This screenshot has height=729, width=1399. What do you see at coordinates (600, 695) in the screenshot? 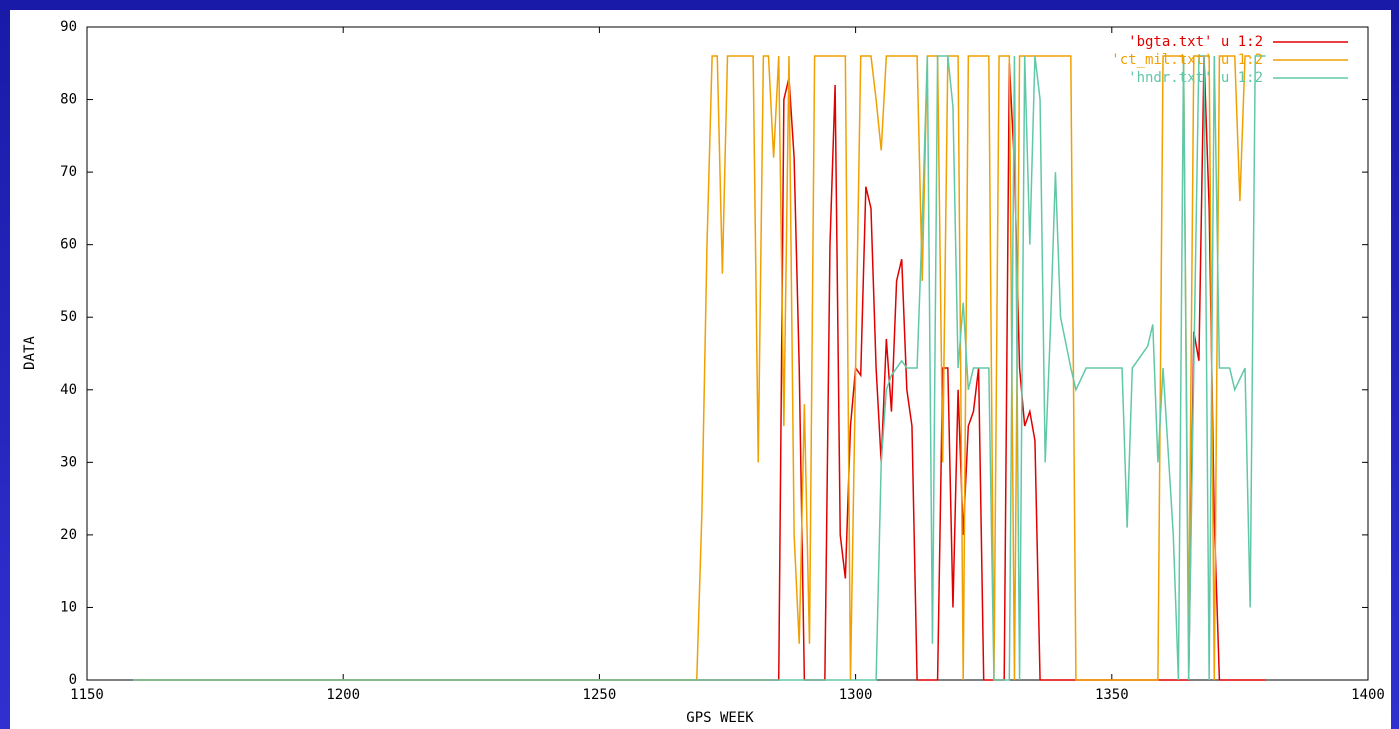
I see `x-tick-label: 1250` at bounding box center [600, 695].